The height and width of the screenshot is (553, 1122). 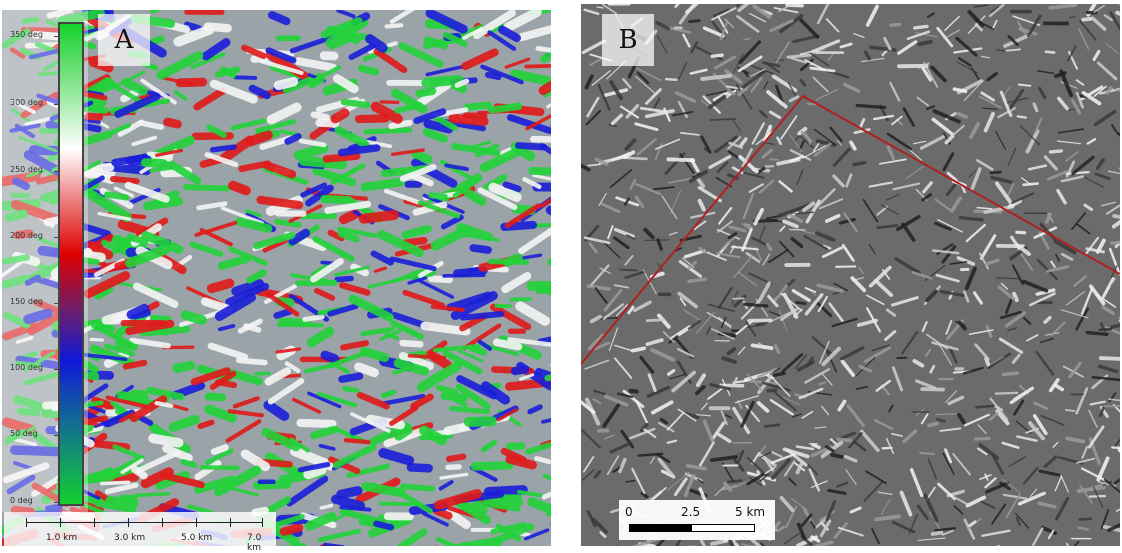 What do you see at coordinates (261, 543) in the screenshot?
I see `scale-label: 7.0 km` at bounding box center [261, 543].